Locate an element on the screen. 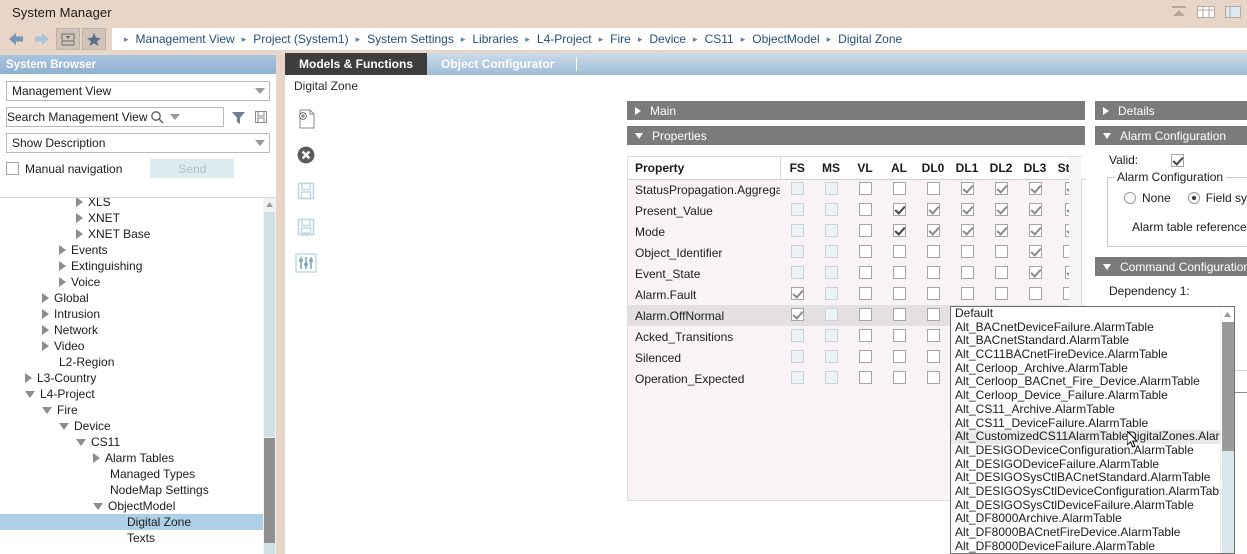 The height and width of the screenshot is (554, 1247). history-icon is located at coordinates (68, 39).